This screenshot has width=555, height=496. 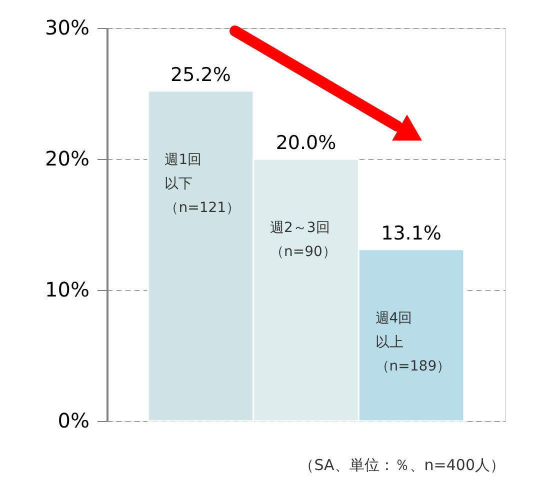 What do you see at coordinates (303, 240) in the screenshot?
I see `x-tick-label: 週2～3回（n=90）` at bounding box center [303, 240].